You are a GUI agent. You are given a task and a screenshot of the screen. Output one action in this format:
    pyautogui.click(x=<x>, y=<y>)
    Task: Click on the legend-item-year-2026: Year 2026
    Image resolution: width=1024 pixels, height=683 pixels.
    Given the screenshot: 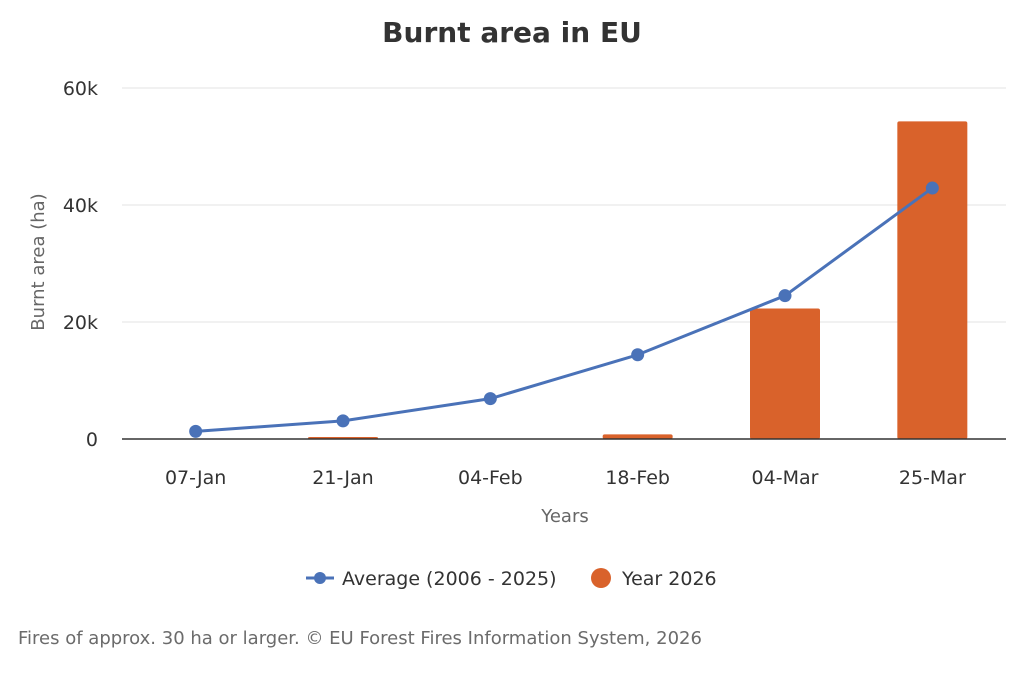 What is the action you would take?
    pyautogui.click(x=654, y=579)
    